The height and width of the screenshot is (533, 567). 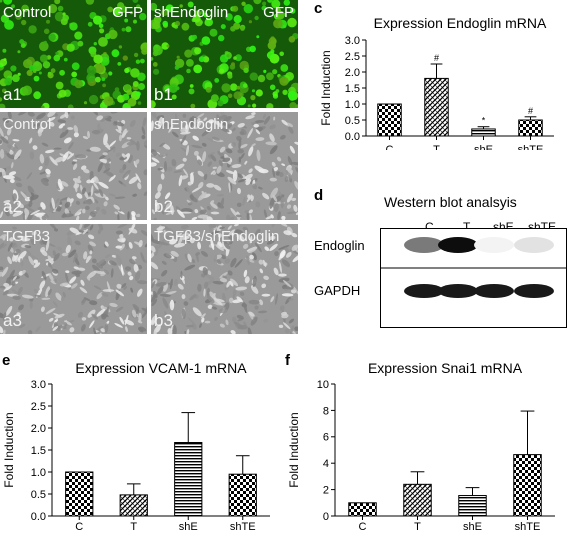 I want to click on micrograph-a1: Control GFP a1, so click(x=73, y=54).